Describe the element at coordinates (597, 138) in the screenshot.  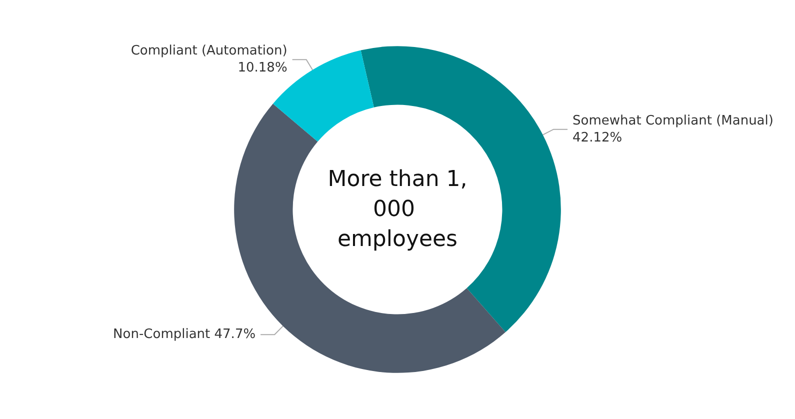
I see `data-label: 42.12%` at that location.